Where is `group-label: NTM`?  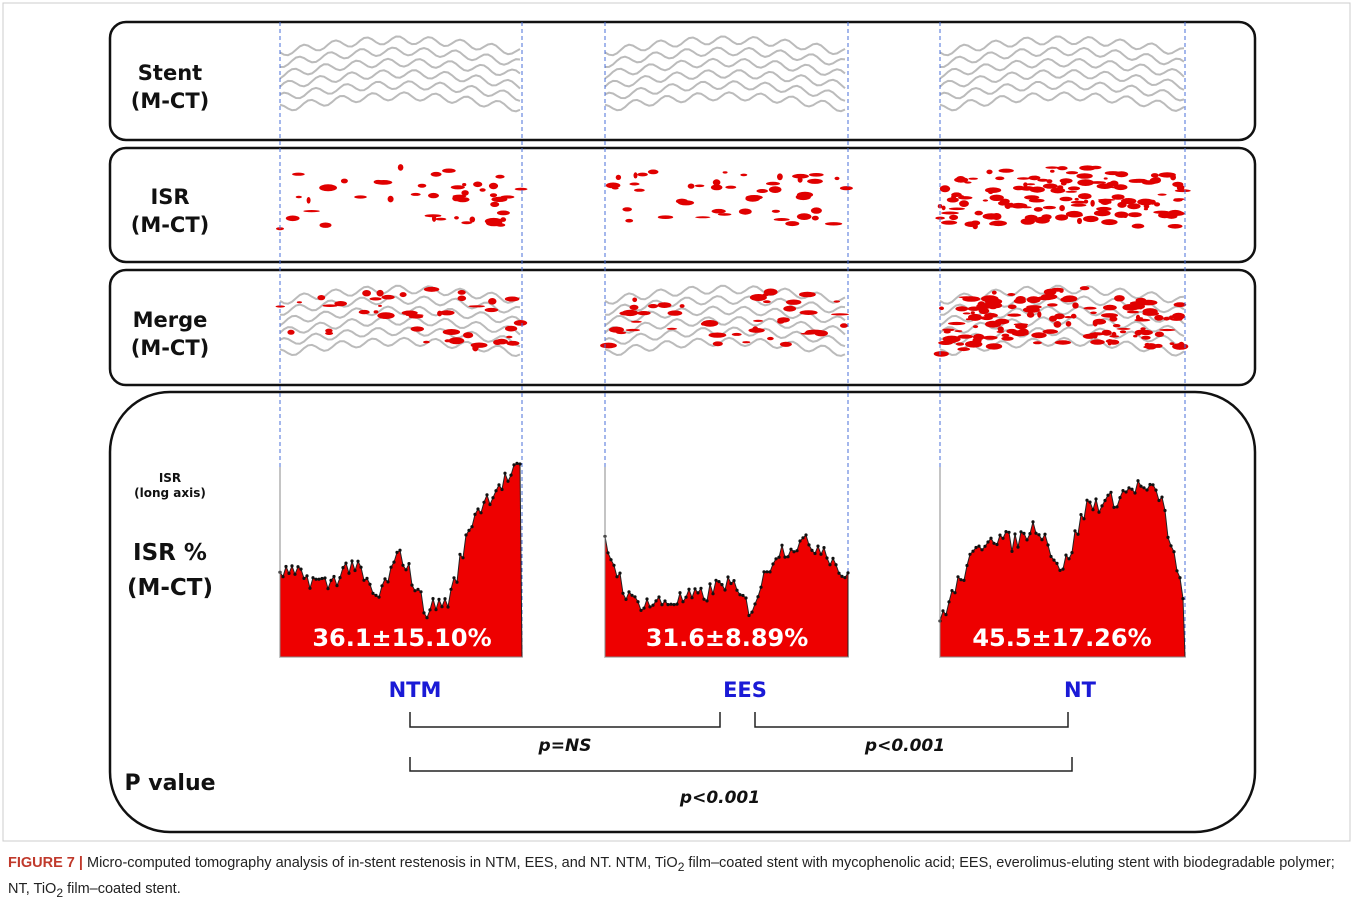 group-label: NTM is located at coordinates (415, 690).